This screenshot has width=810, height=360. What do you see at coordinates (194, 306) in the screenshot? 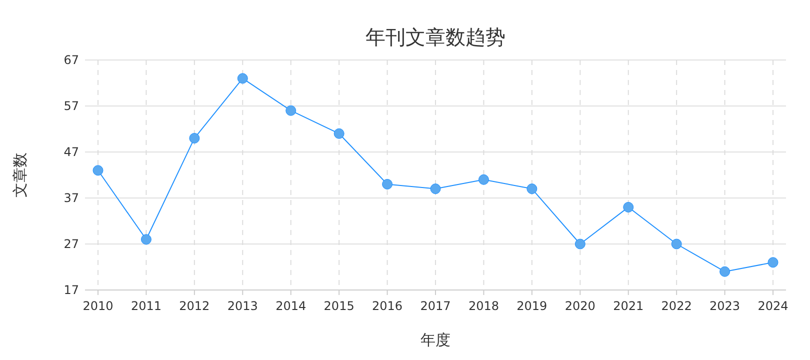
I see `x-tick-label: 2012` at bounding box center [194, 306].